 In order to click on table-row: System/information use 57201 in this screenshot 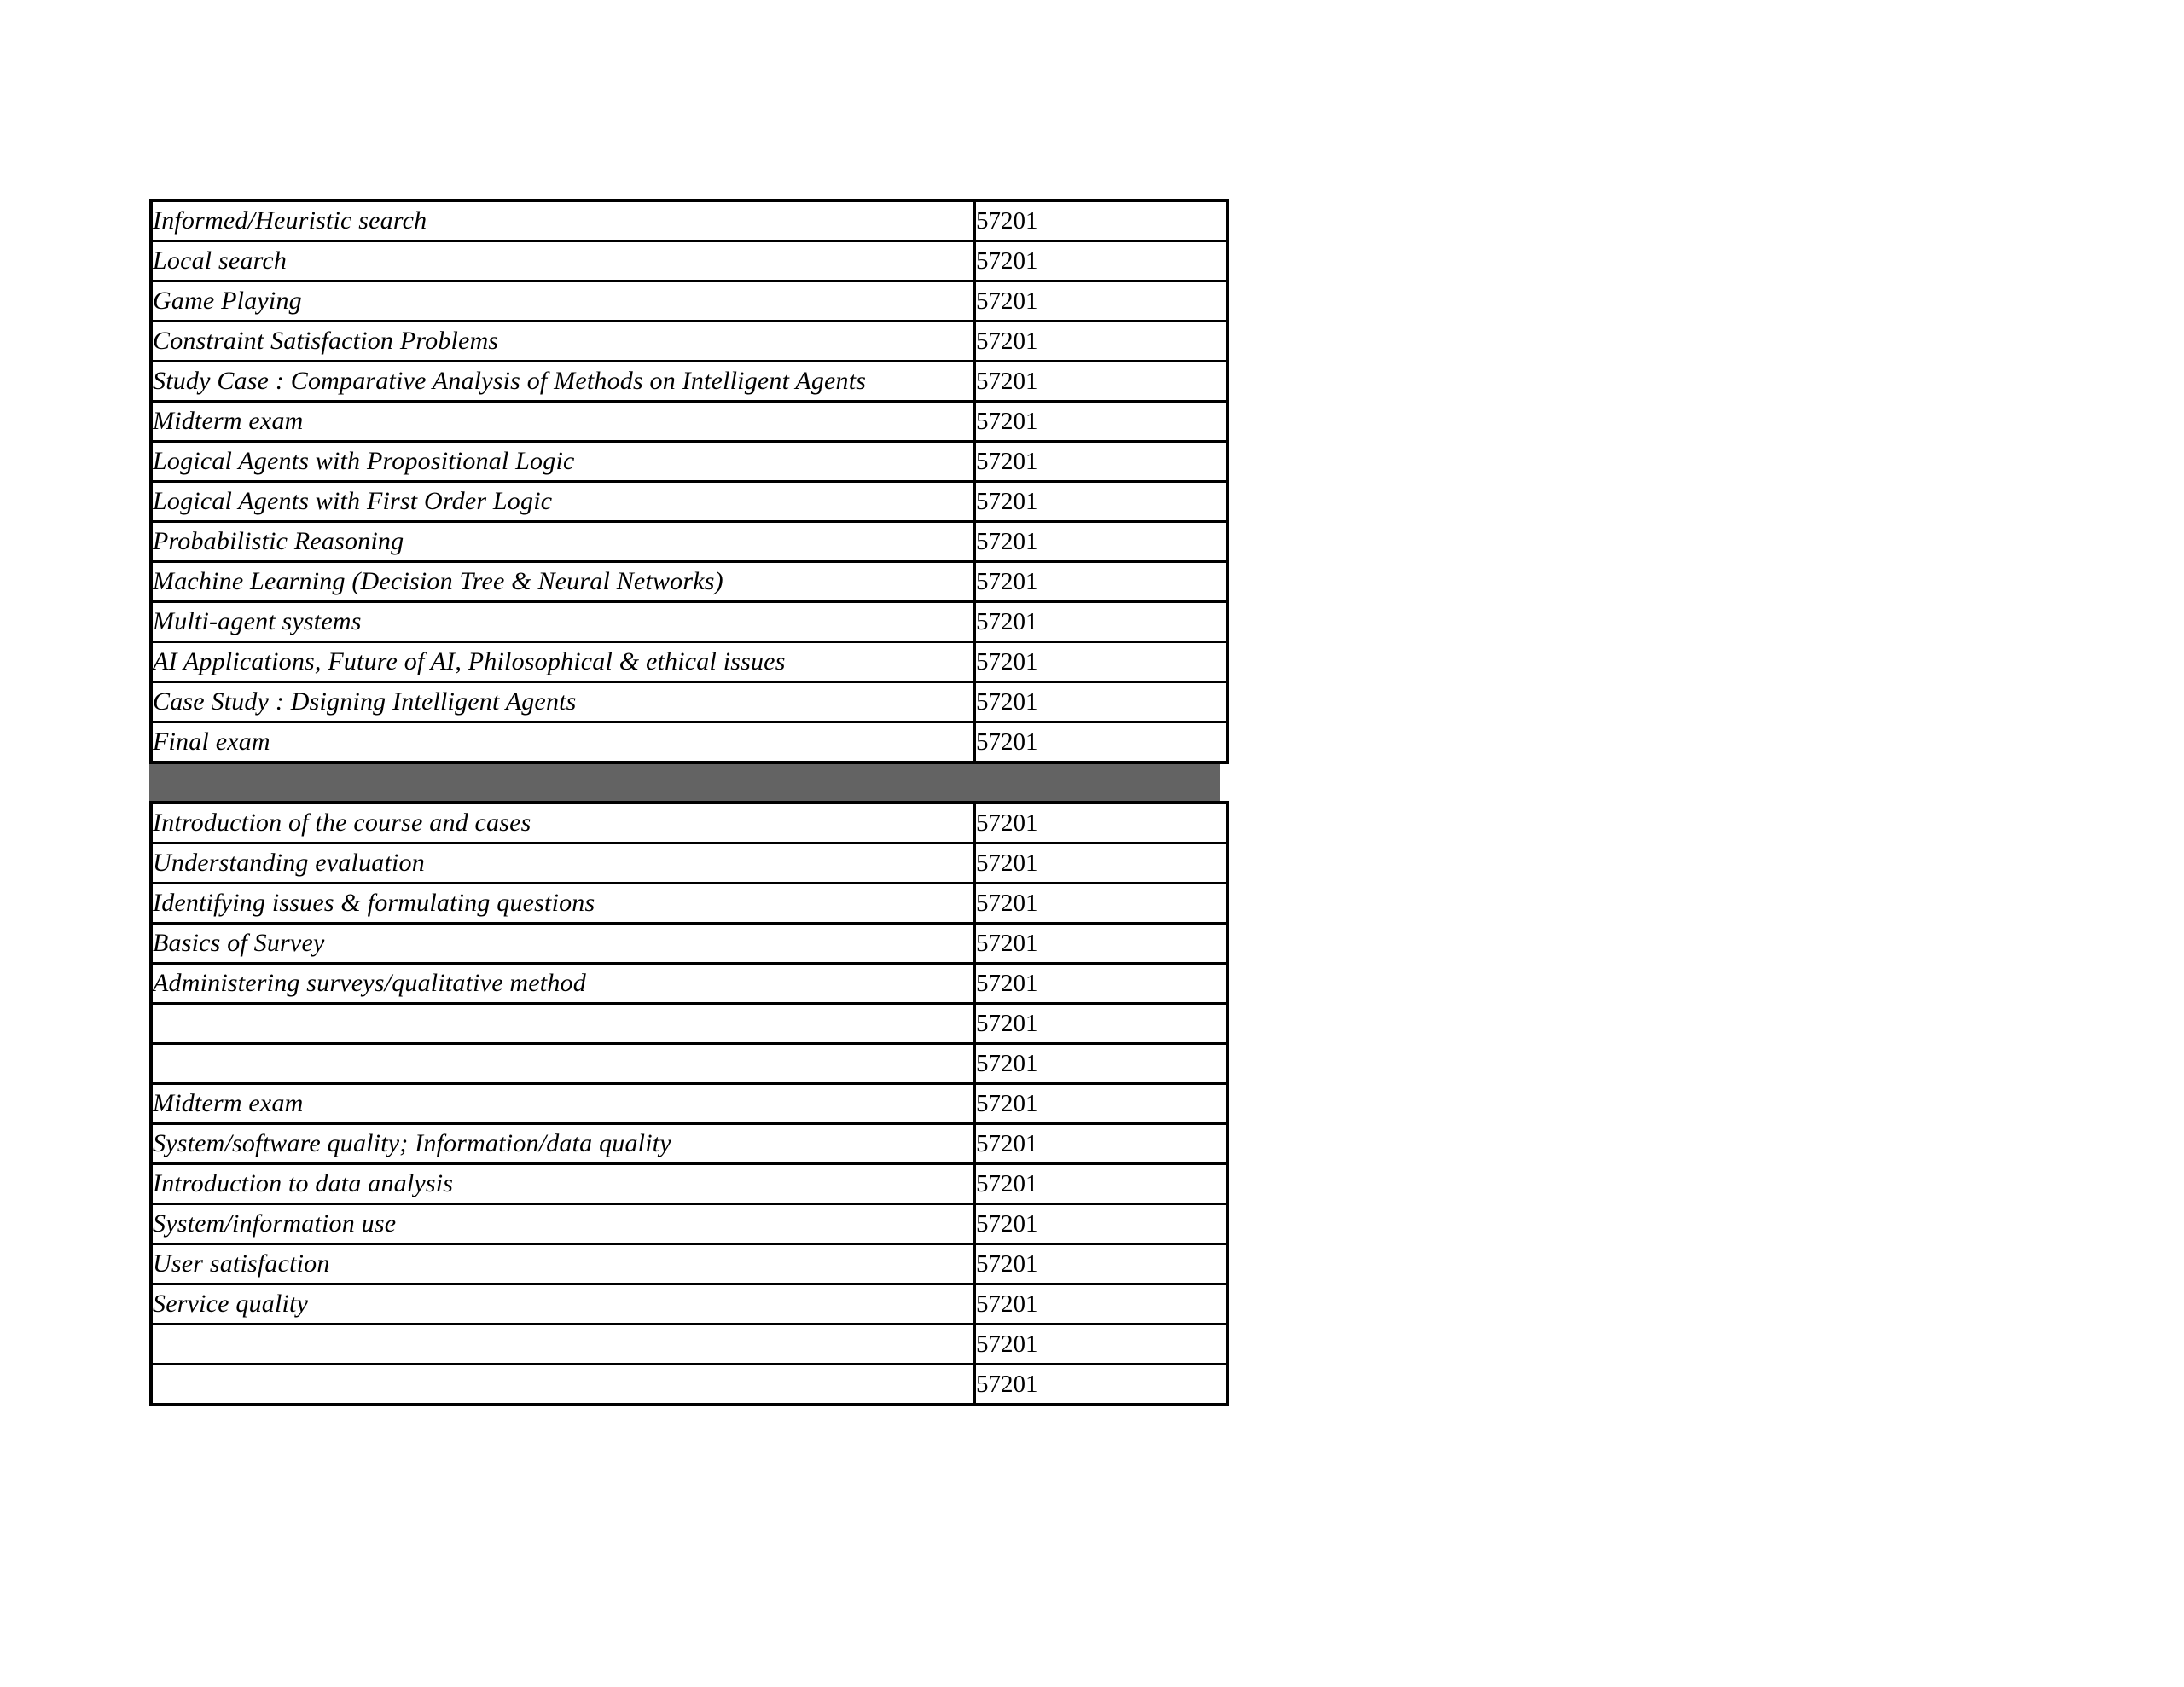, I will do `click(689, 1224)`.